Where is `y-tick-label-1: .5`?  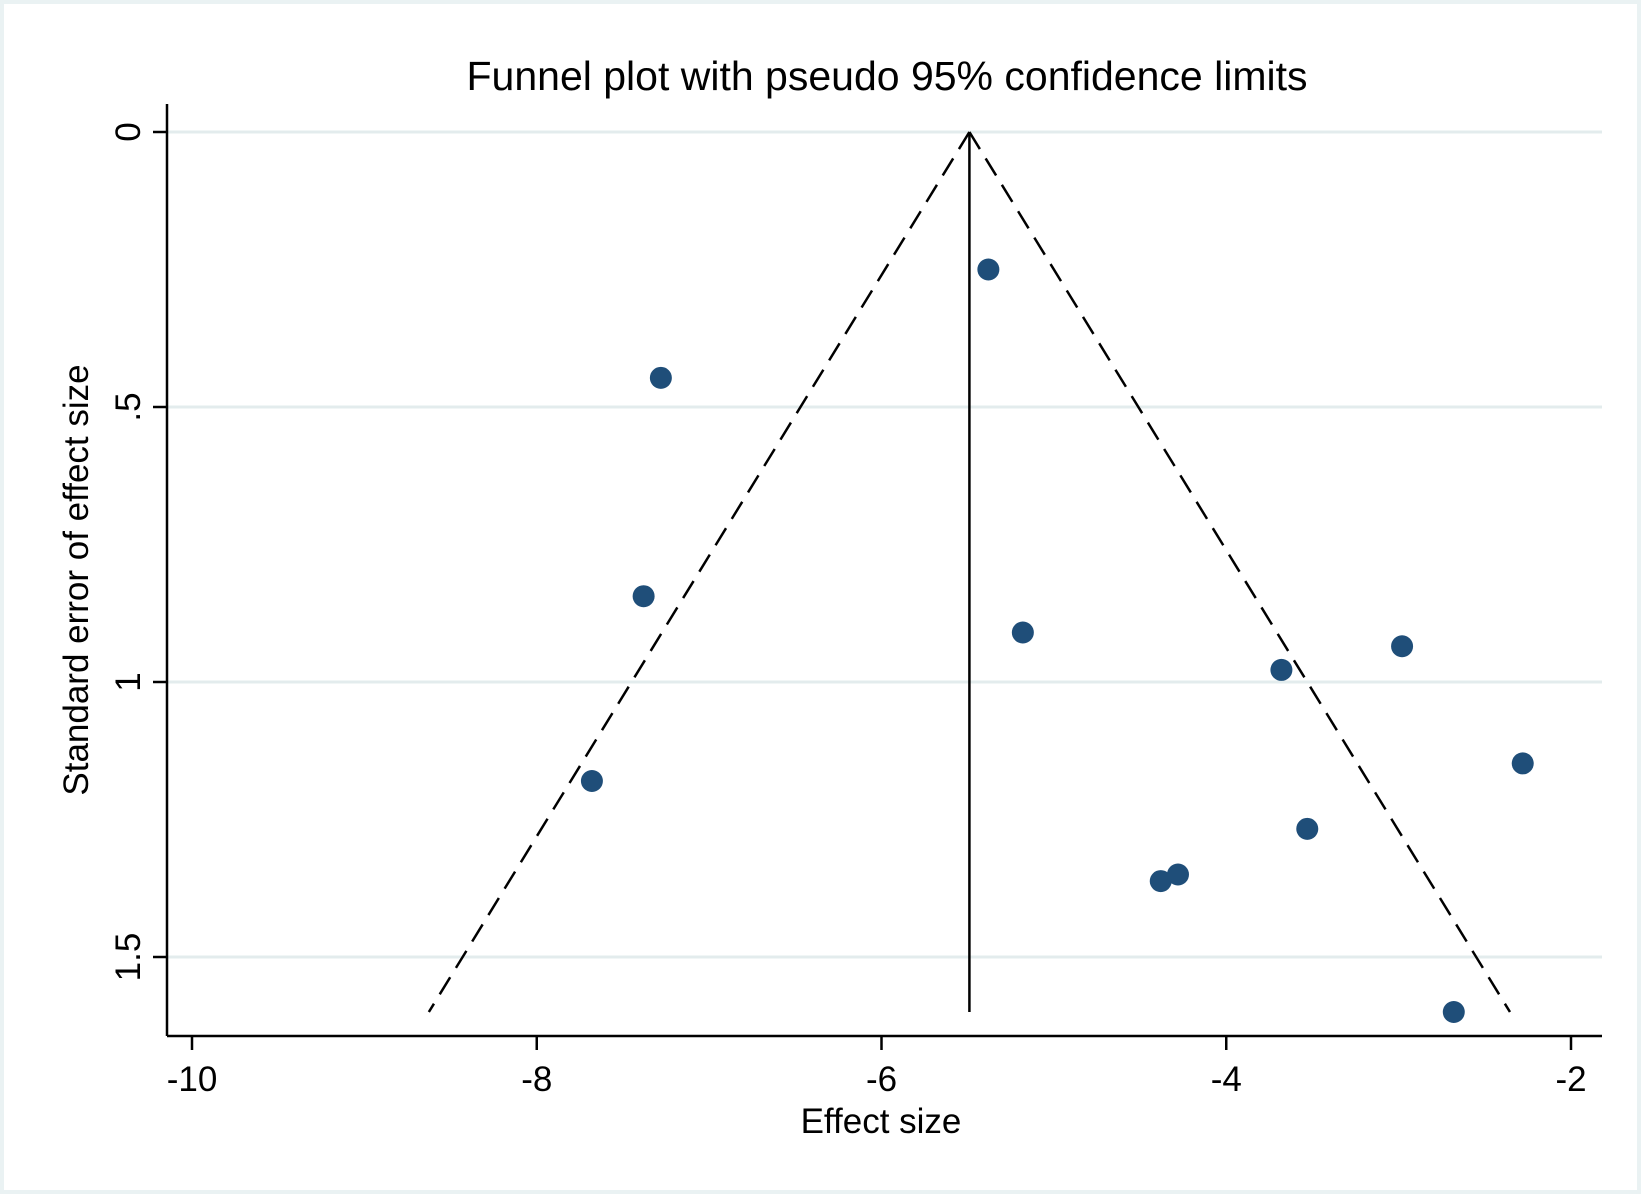 y-tick-label-1: .5 is located at coordinates (128, 406).